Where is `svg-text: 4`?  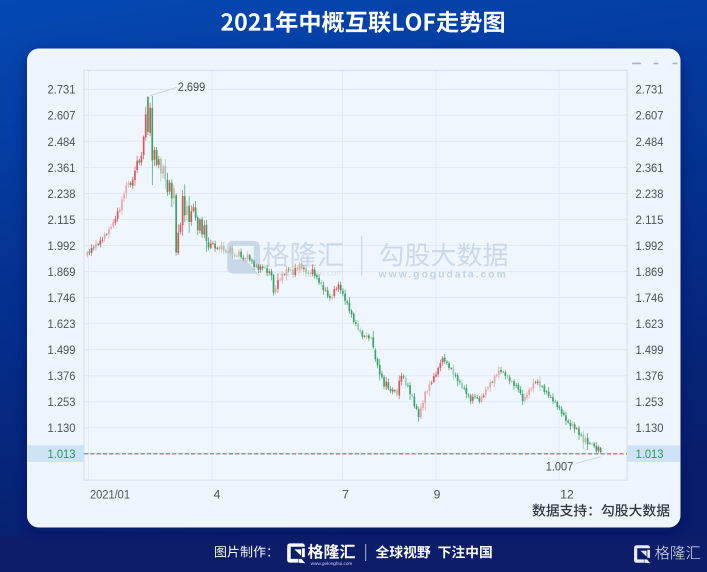
svg-text: 4 is located at coordinates (217, 495).